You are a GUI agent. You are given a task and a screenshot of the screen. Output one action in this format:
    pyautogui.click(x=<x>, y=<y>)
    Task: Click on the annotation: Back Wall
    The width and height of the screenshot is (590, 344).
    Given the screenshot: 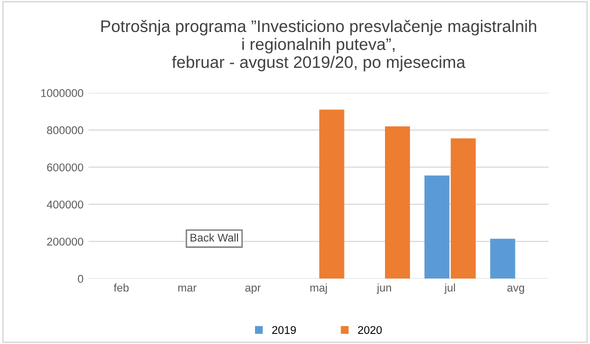 What is the action you would take?
    pyautogui.click(x=214, y=237)
    